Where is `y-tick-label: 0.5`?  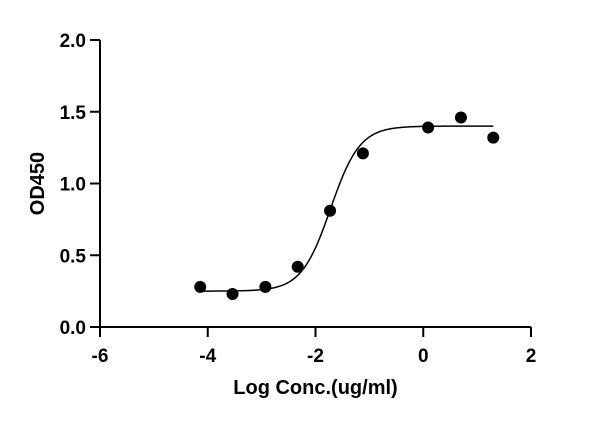 y-tick-label: 0.5 is located at coordinates (73, 256).